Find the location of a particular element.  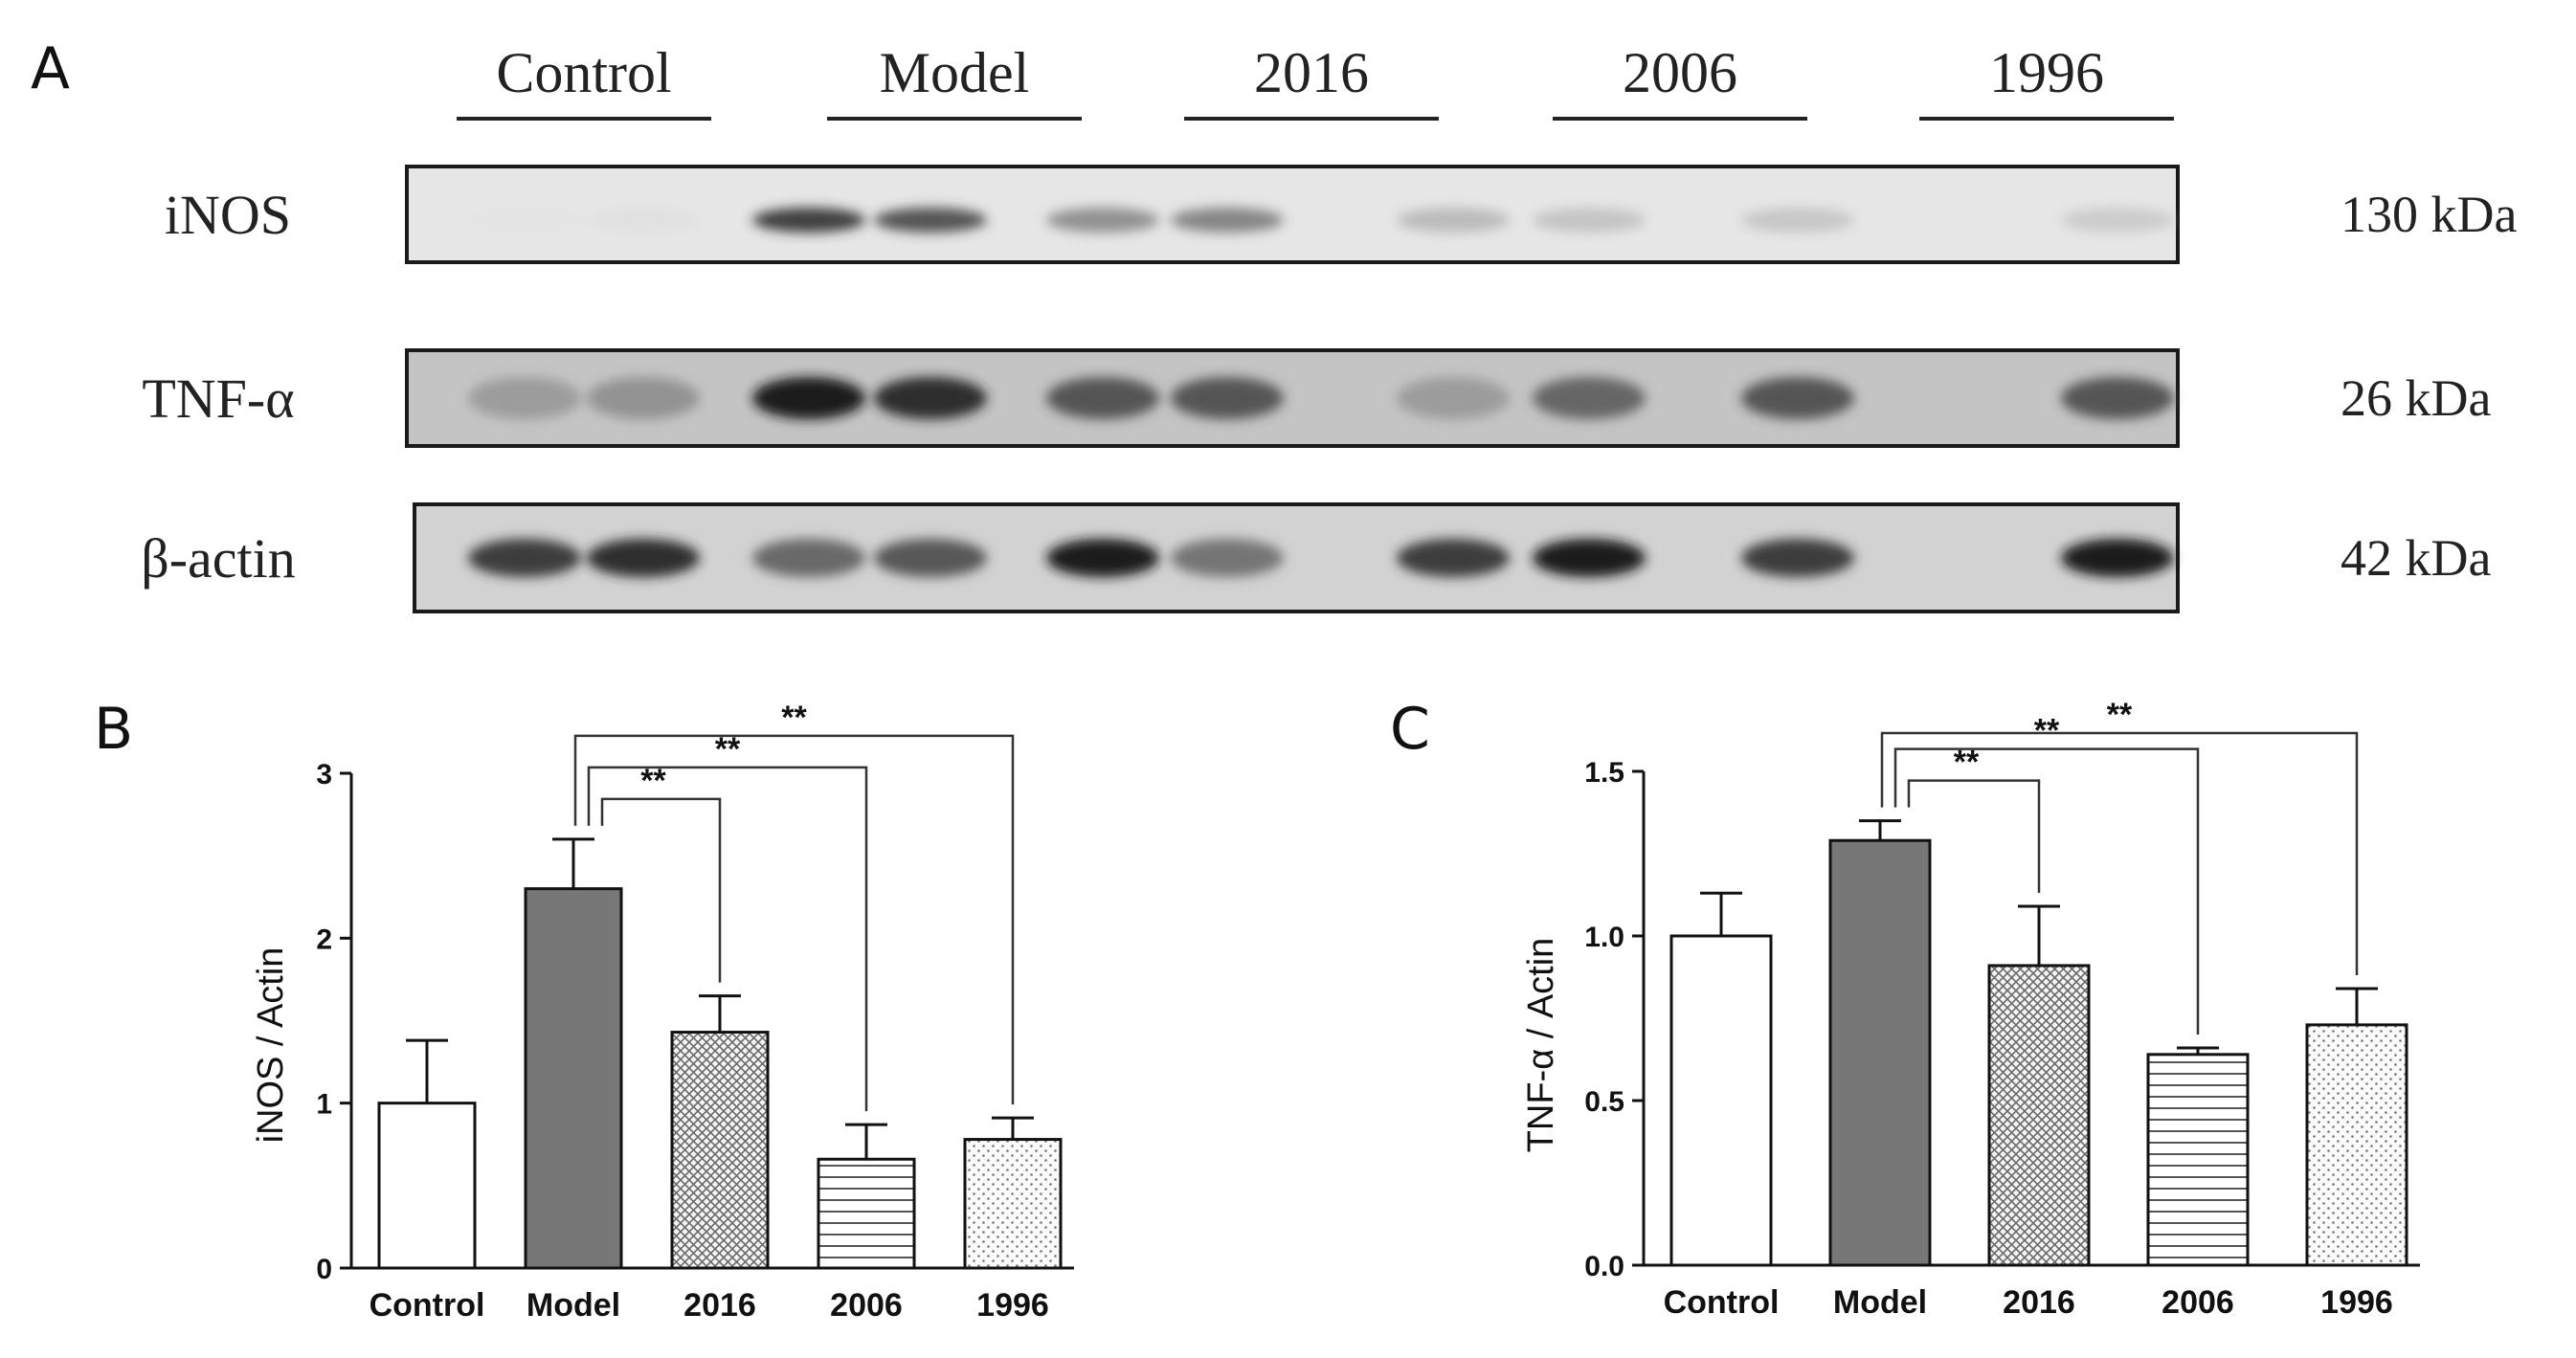

blot-row-beta-actin: β-actin 42 kDa is located at coordinates (1316, 558).